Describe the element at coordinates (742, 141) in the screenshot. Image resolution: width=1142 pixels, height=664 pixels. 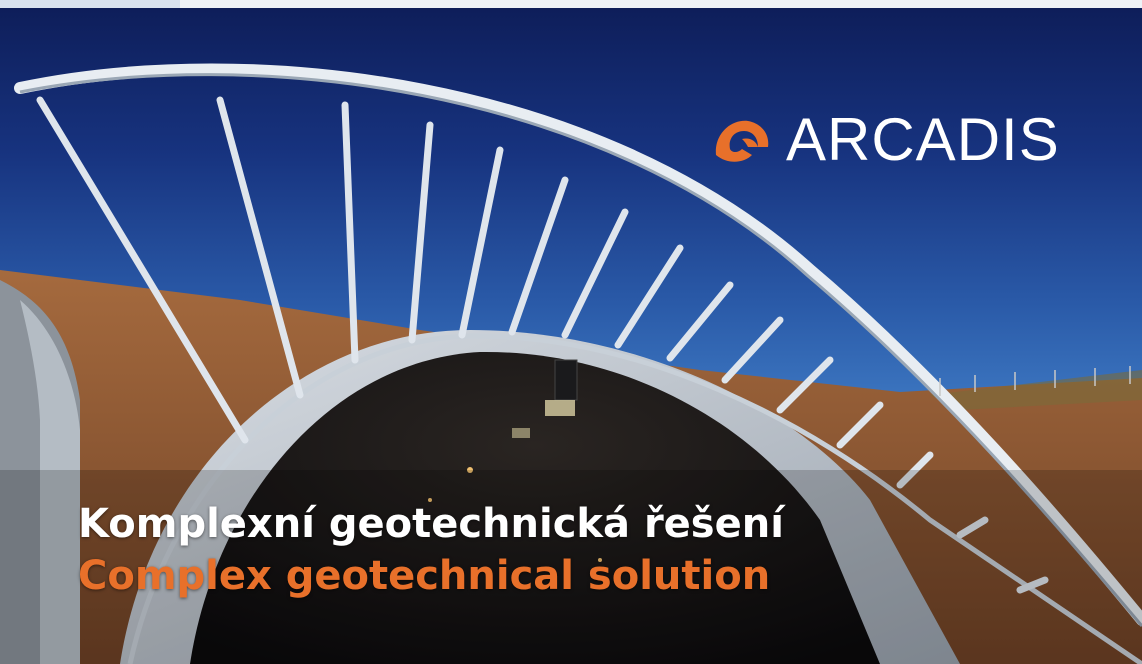
I see `arcadis-swoosh-icon` at that location.